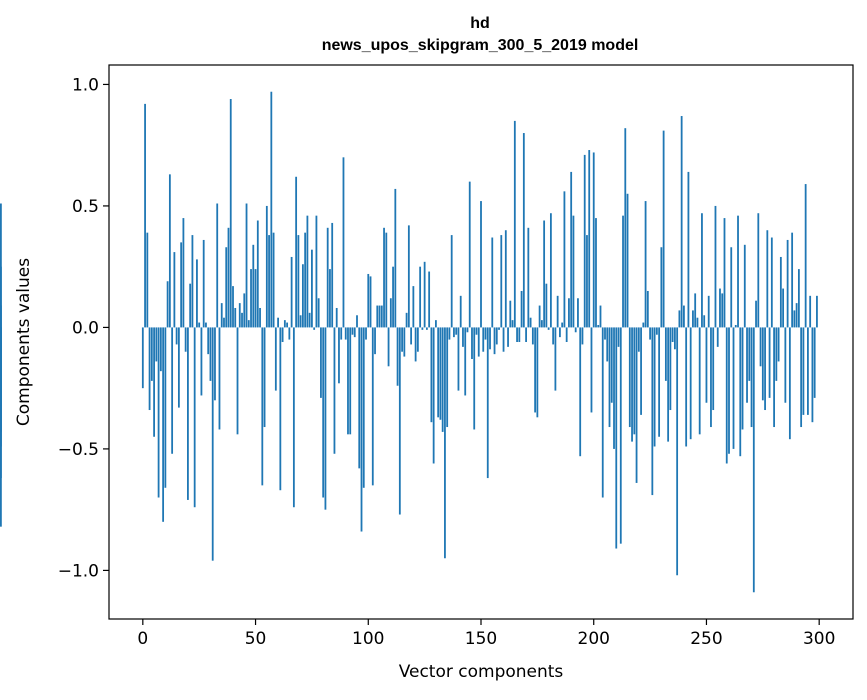 The image size is (867, 700). I want to click on chart-subtitle: news_upos_skipgram_300_5_2019 model, so click(480, 45).